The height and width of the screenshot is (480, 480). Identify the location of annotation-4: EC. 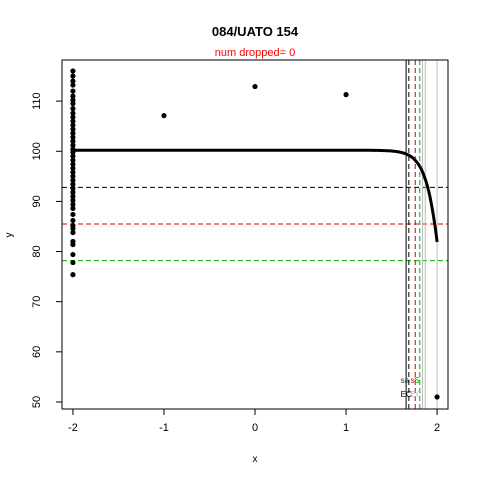
(416, 394).